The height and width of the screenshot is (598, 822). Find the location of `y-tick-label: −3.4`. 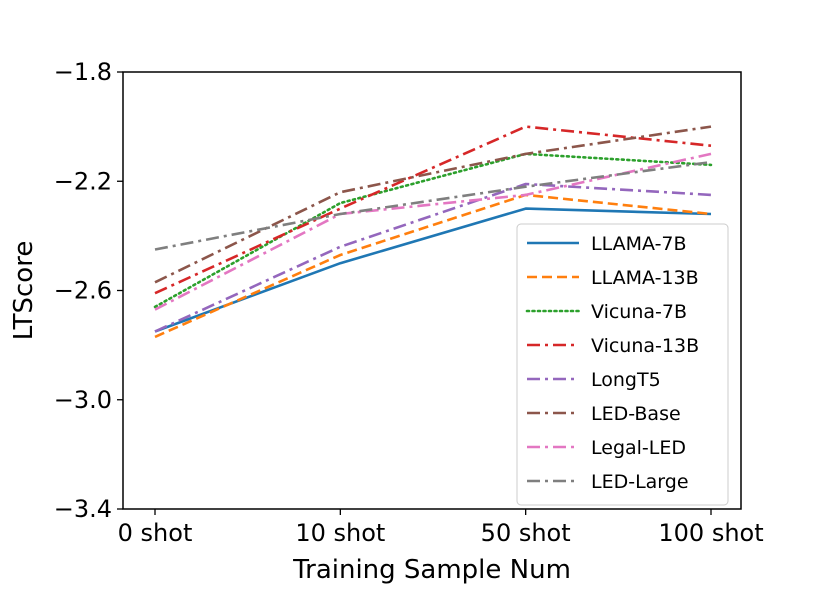

y-tick-label: −3.4 is located at coordinates (83, 509).